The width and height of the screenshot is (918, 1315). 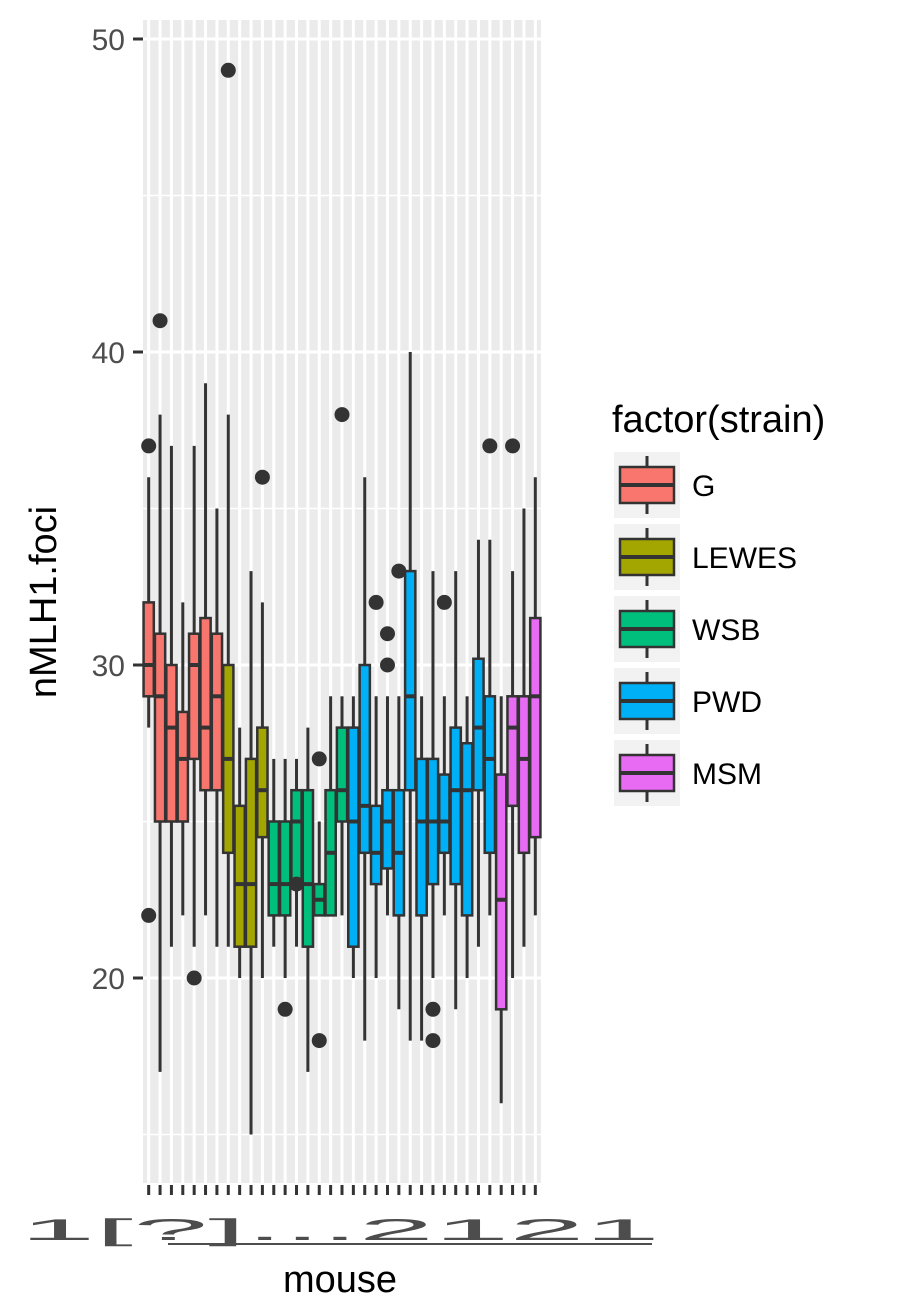 What do you see at coordinates (688, 701) in the screenshot?
I see `legend-item-pwd: PWD` at bounding box center [688, 701].